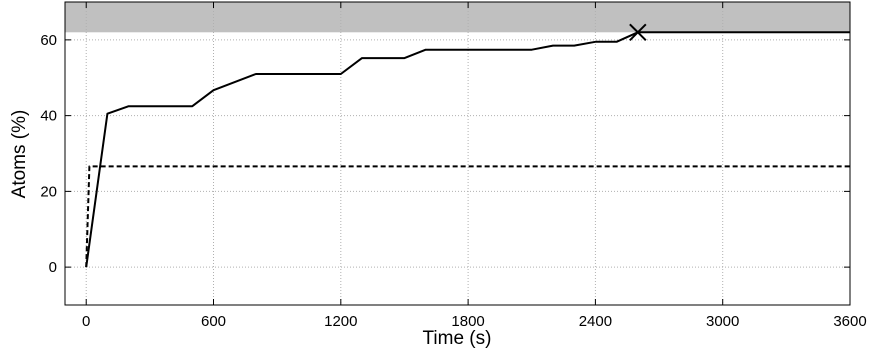 The height and width of the screenshot is (351, 871). Describe the element at coordinates (53, 267) in the screenshot. I see `y-tick-label: 0` at that location.